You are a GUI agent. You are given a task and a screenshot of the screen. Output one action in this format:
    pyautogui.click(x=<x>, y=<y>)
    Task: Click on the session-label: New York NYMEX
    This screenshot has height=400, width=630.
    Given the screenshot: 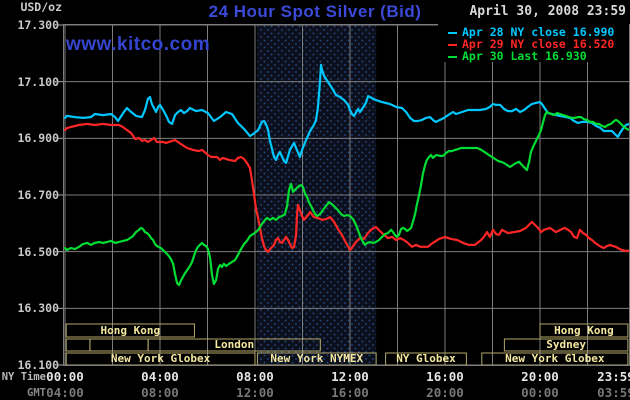 What is the action you would take?
    pyautogui.click(x=316, y=358)
    